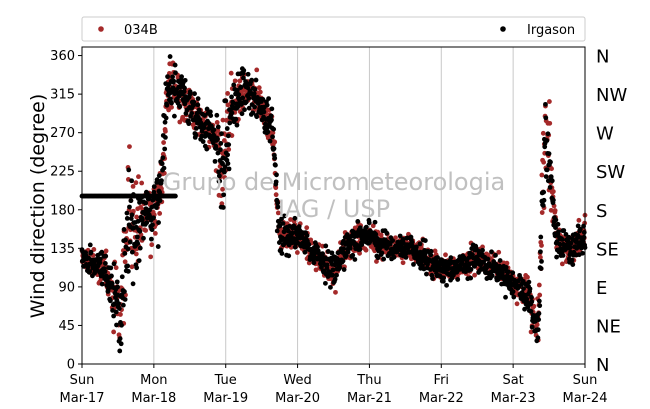 The image size is (650, 409). Describe the element at coordinates (368, 380) in the screenshot. I see `x-tick-day: Thu` at that location.